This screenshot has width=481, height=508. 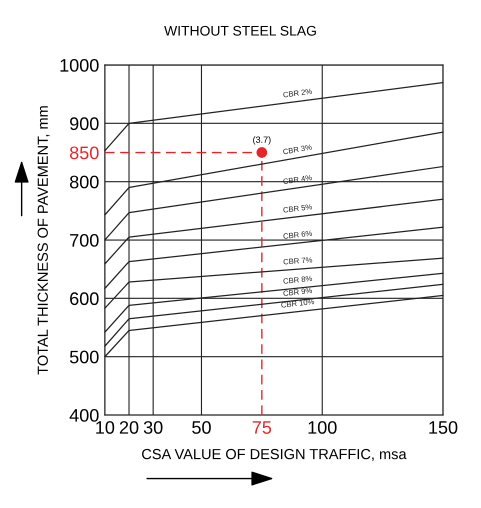 I want to click on y-tick-label: 800, so click(x=84, y=182).